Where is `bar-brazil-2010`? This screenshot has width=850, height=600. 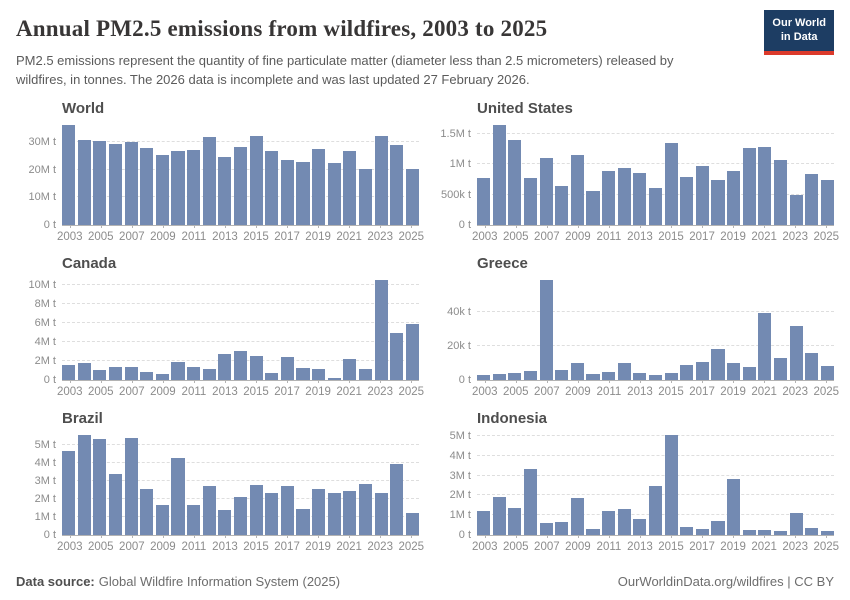
bar-brazil-2010 is located at coordinates (178, 496).